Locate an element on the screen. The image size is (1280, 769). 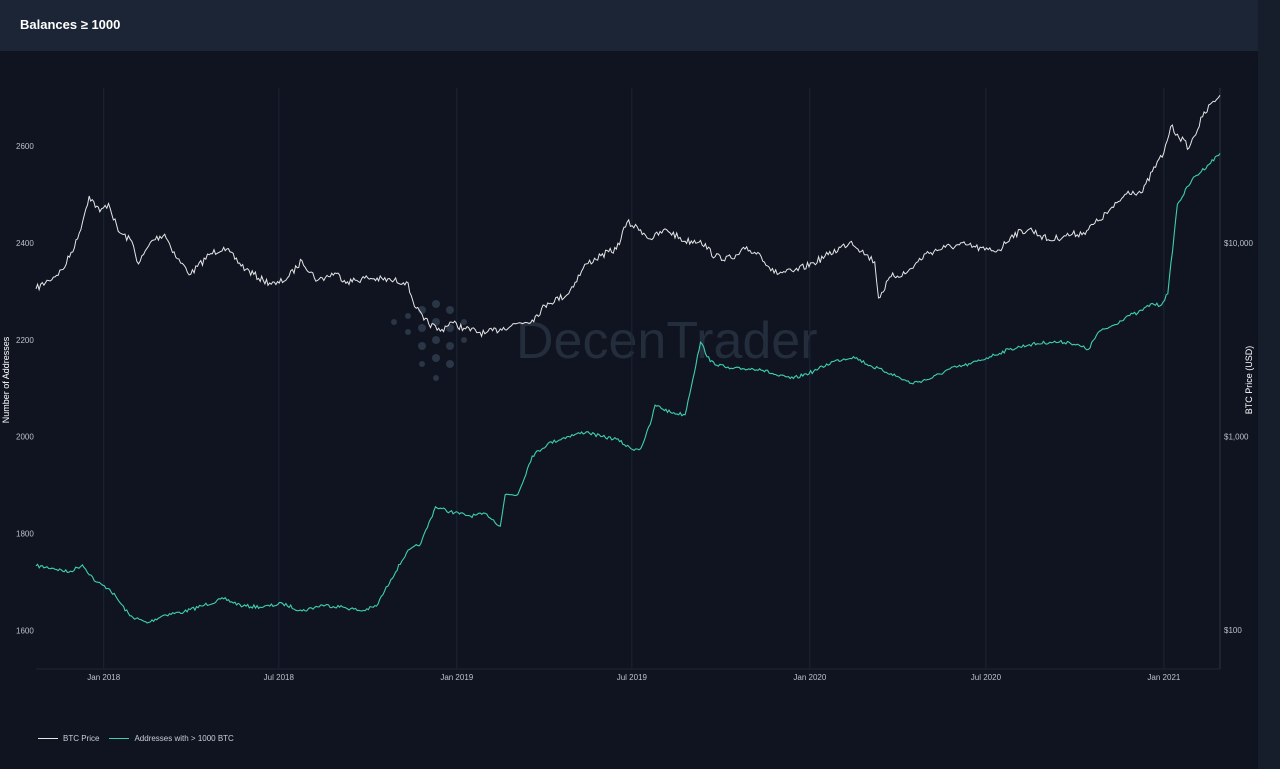
legend-item-addresses: Addresses with > 1000 BTC is located at coordinates (171, 738).